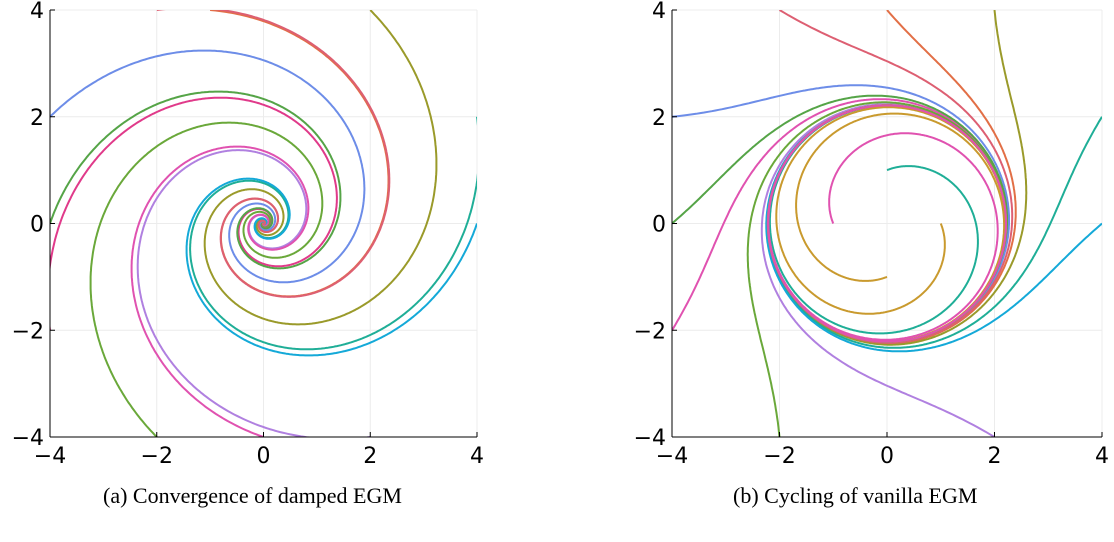 Image resolution: width=1114 pixels, height=542 pixels. Describe the element at coordinates (855, 495) in the screenshot. I see `caption-b: (b) Cycling of vanilla EGM` at that location.